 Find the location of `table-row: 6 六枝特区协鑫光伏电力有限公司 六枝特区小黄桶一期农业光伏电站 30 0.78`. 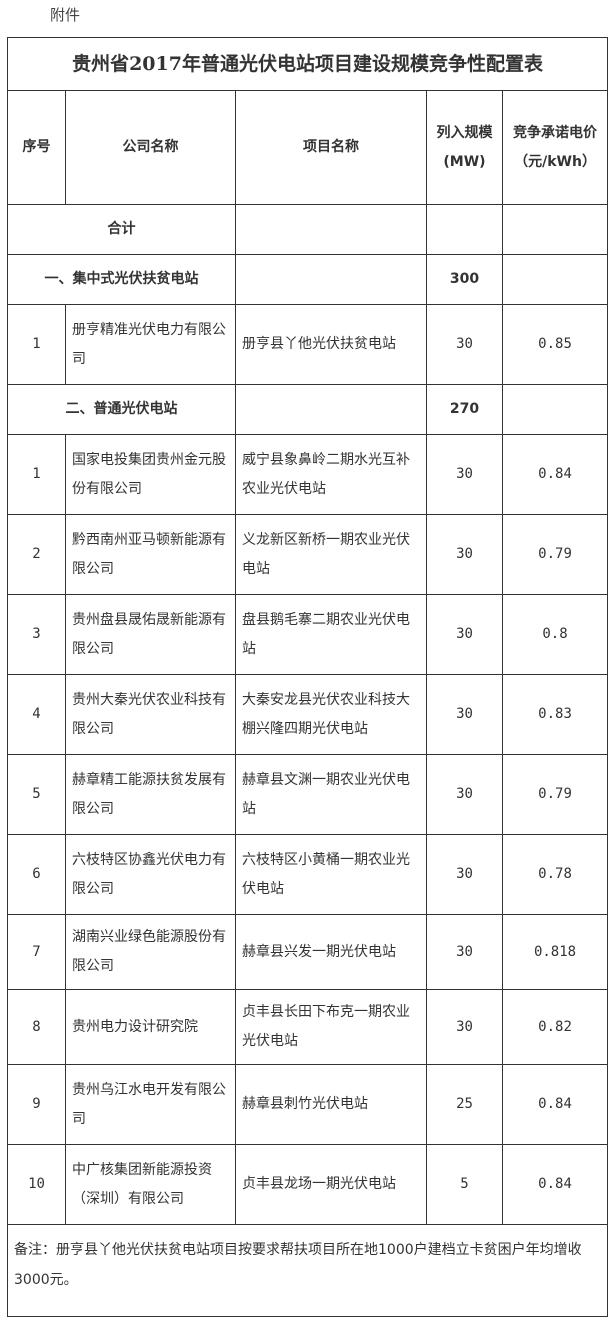

table-row: 6 六枝特区协鑫光伏电力有限公司 六枝特区小黄桶一期农业光伏电站 30 0.78 is located at coordinates (308, 874).